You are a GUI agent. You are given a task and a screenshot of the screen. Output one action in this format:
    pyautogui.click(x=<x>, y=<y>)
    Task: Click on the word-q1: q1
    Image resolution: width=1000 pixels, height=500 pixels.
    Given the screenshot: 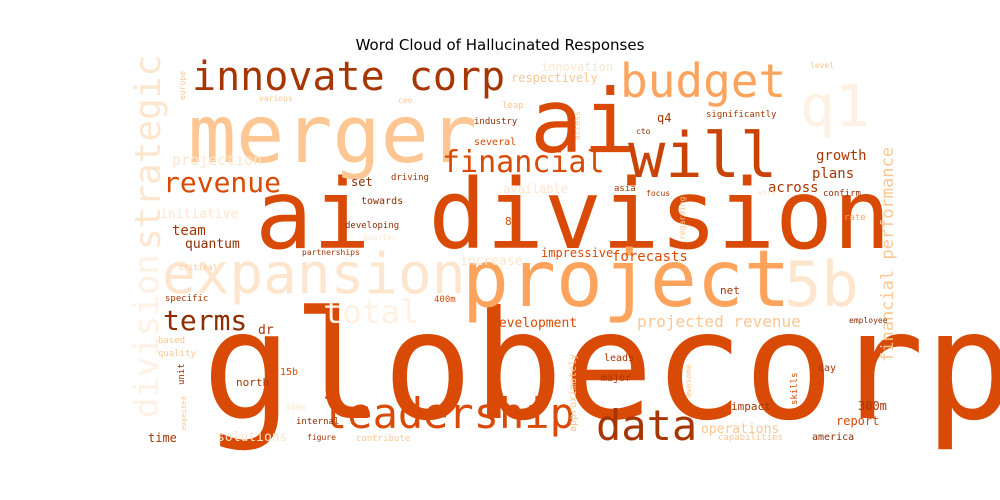 What is the action you would take?
    pyautogui.click(x=835, y=106)
    